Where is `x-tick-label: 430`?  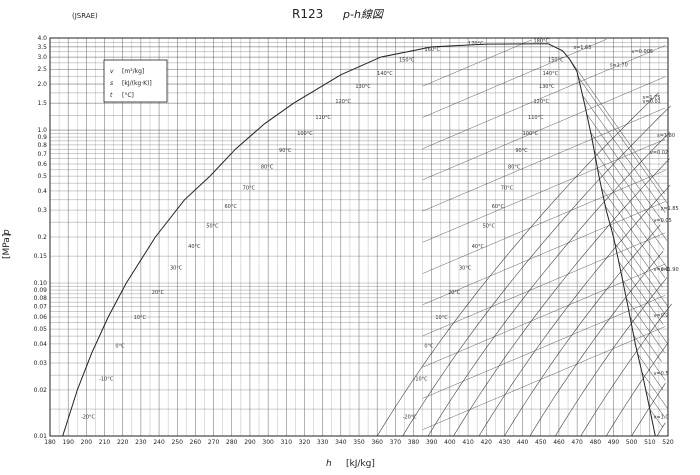 x-tick-label: 430 is located at coordinates (505, 442).